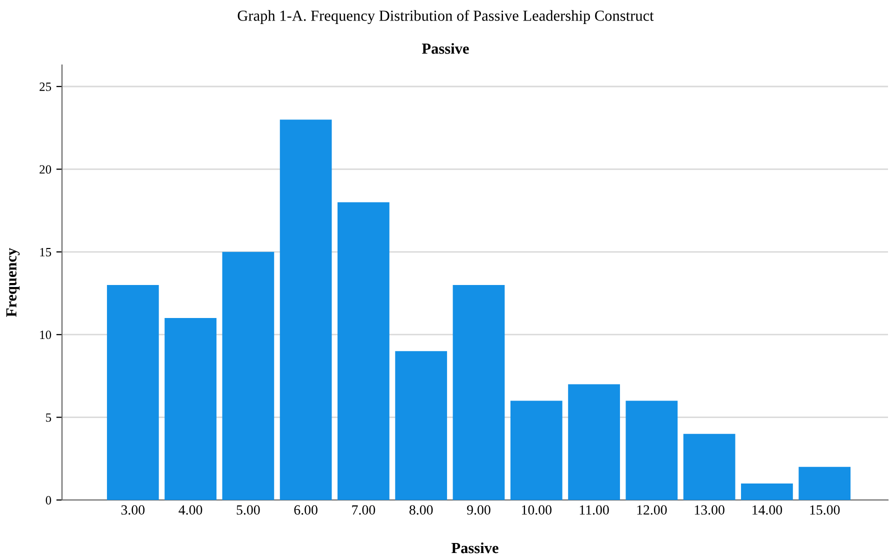  I want to click on x-tick-label: 4.00, so click(190, 510).